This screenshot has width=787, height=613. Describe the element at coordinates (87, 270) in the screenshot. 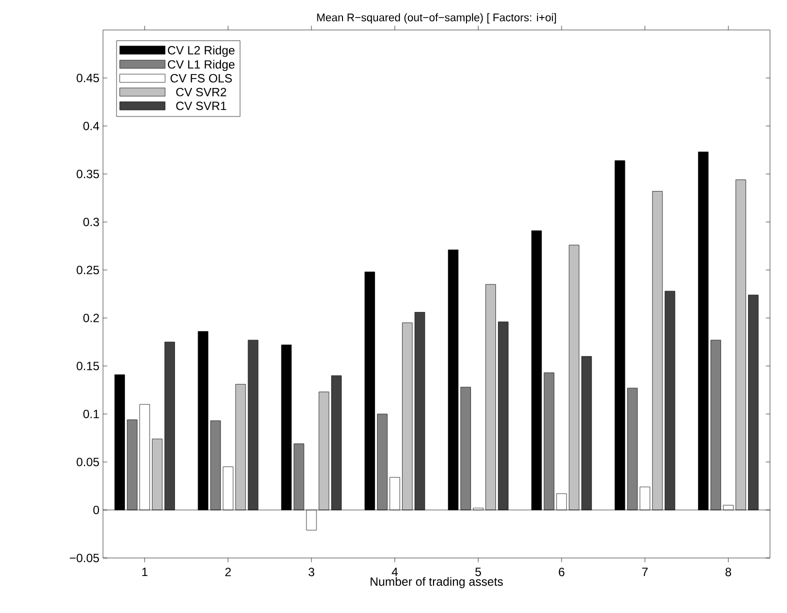

I see `y-tick-label: 0.25` at that location.